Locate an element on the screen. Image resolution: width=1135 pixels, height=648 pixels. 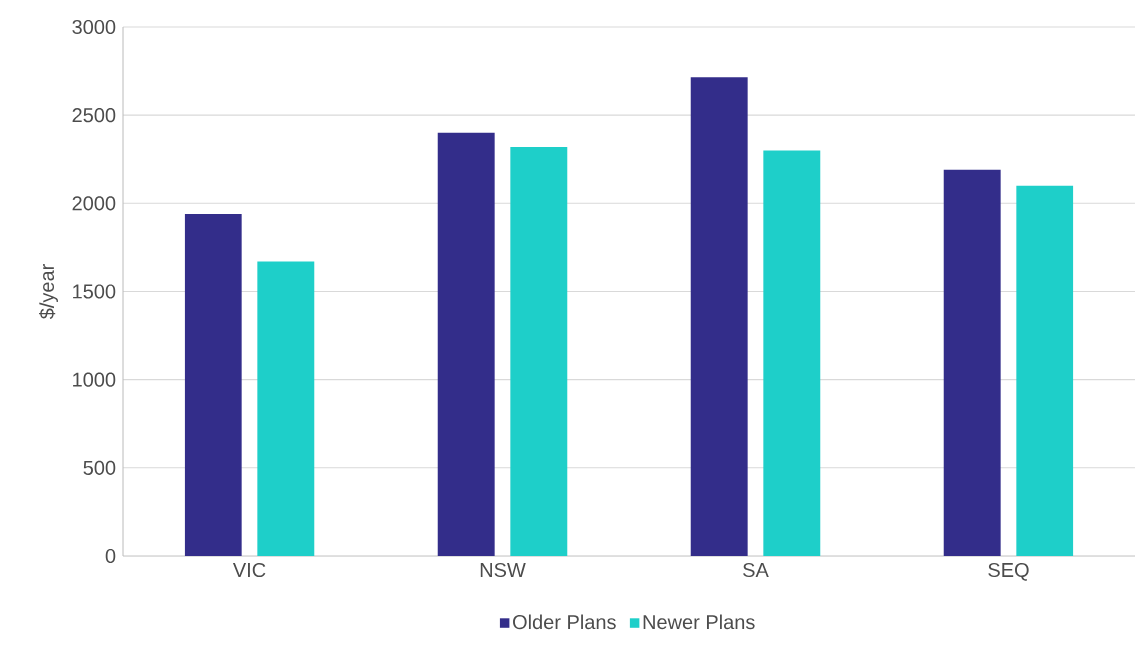
x-tick-label: VIC is located at coordinates (249, 570).